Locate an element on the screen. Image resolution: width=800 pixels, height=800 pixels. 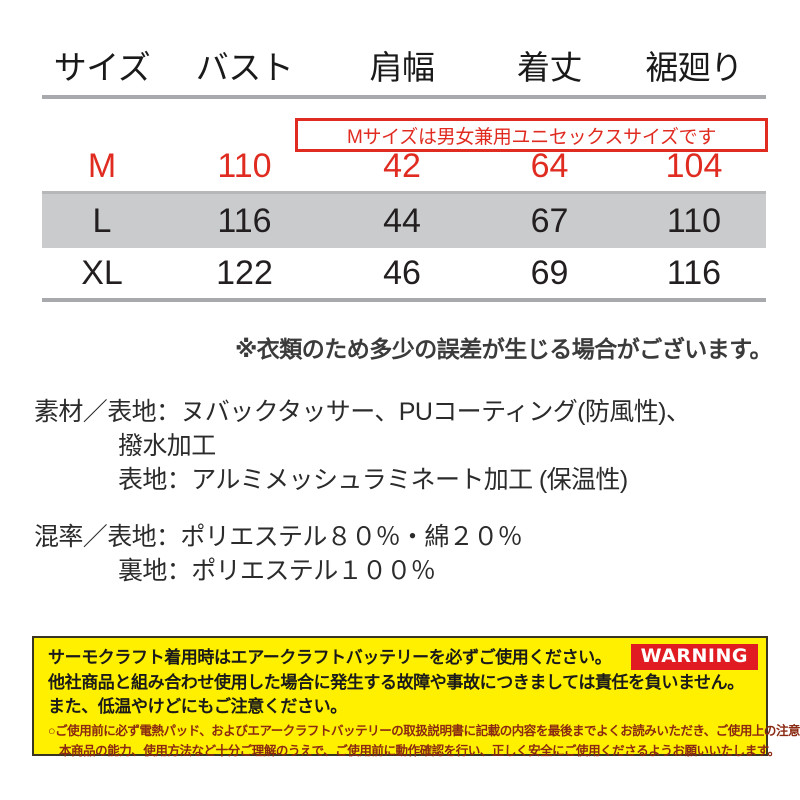
table-header-divider is located at coordinates (404, 97).